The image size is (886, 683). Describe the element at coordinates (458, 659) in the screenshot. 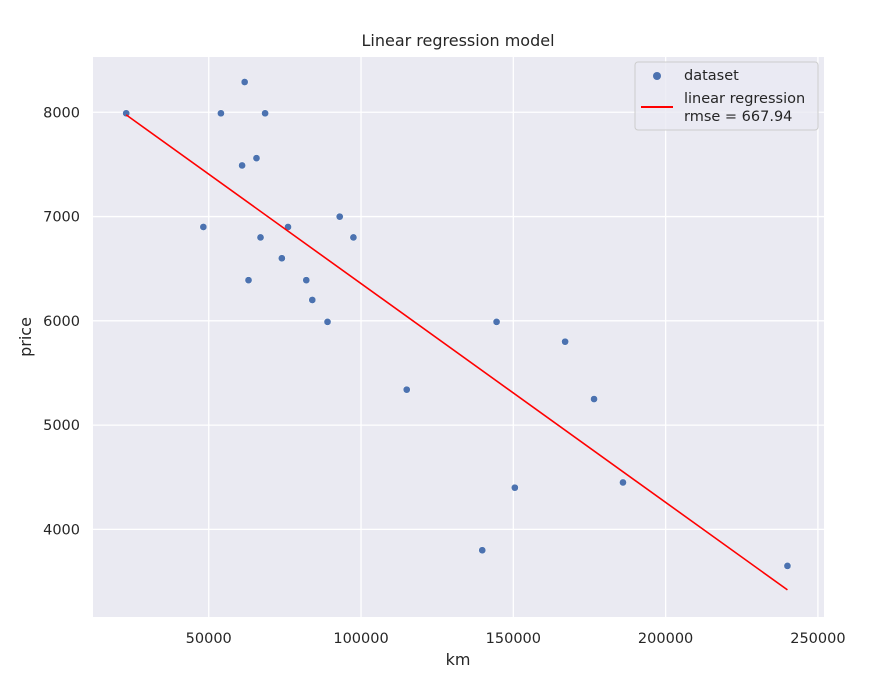

I see `x-axis-title: km` at that location.